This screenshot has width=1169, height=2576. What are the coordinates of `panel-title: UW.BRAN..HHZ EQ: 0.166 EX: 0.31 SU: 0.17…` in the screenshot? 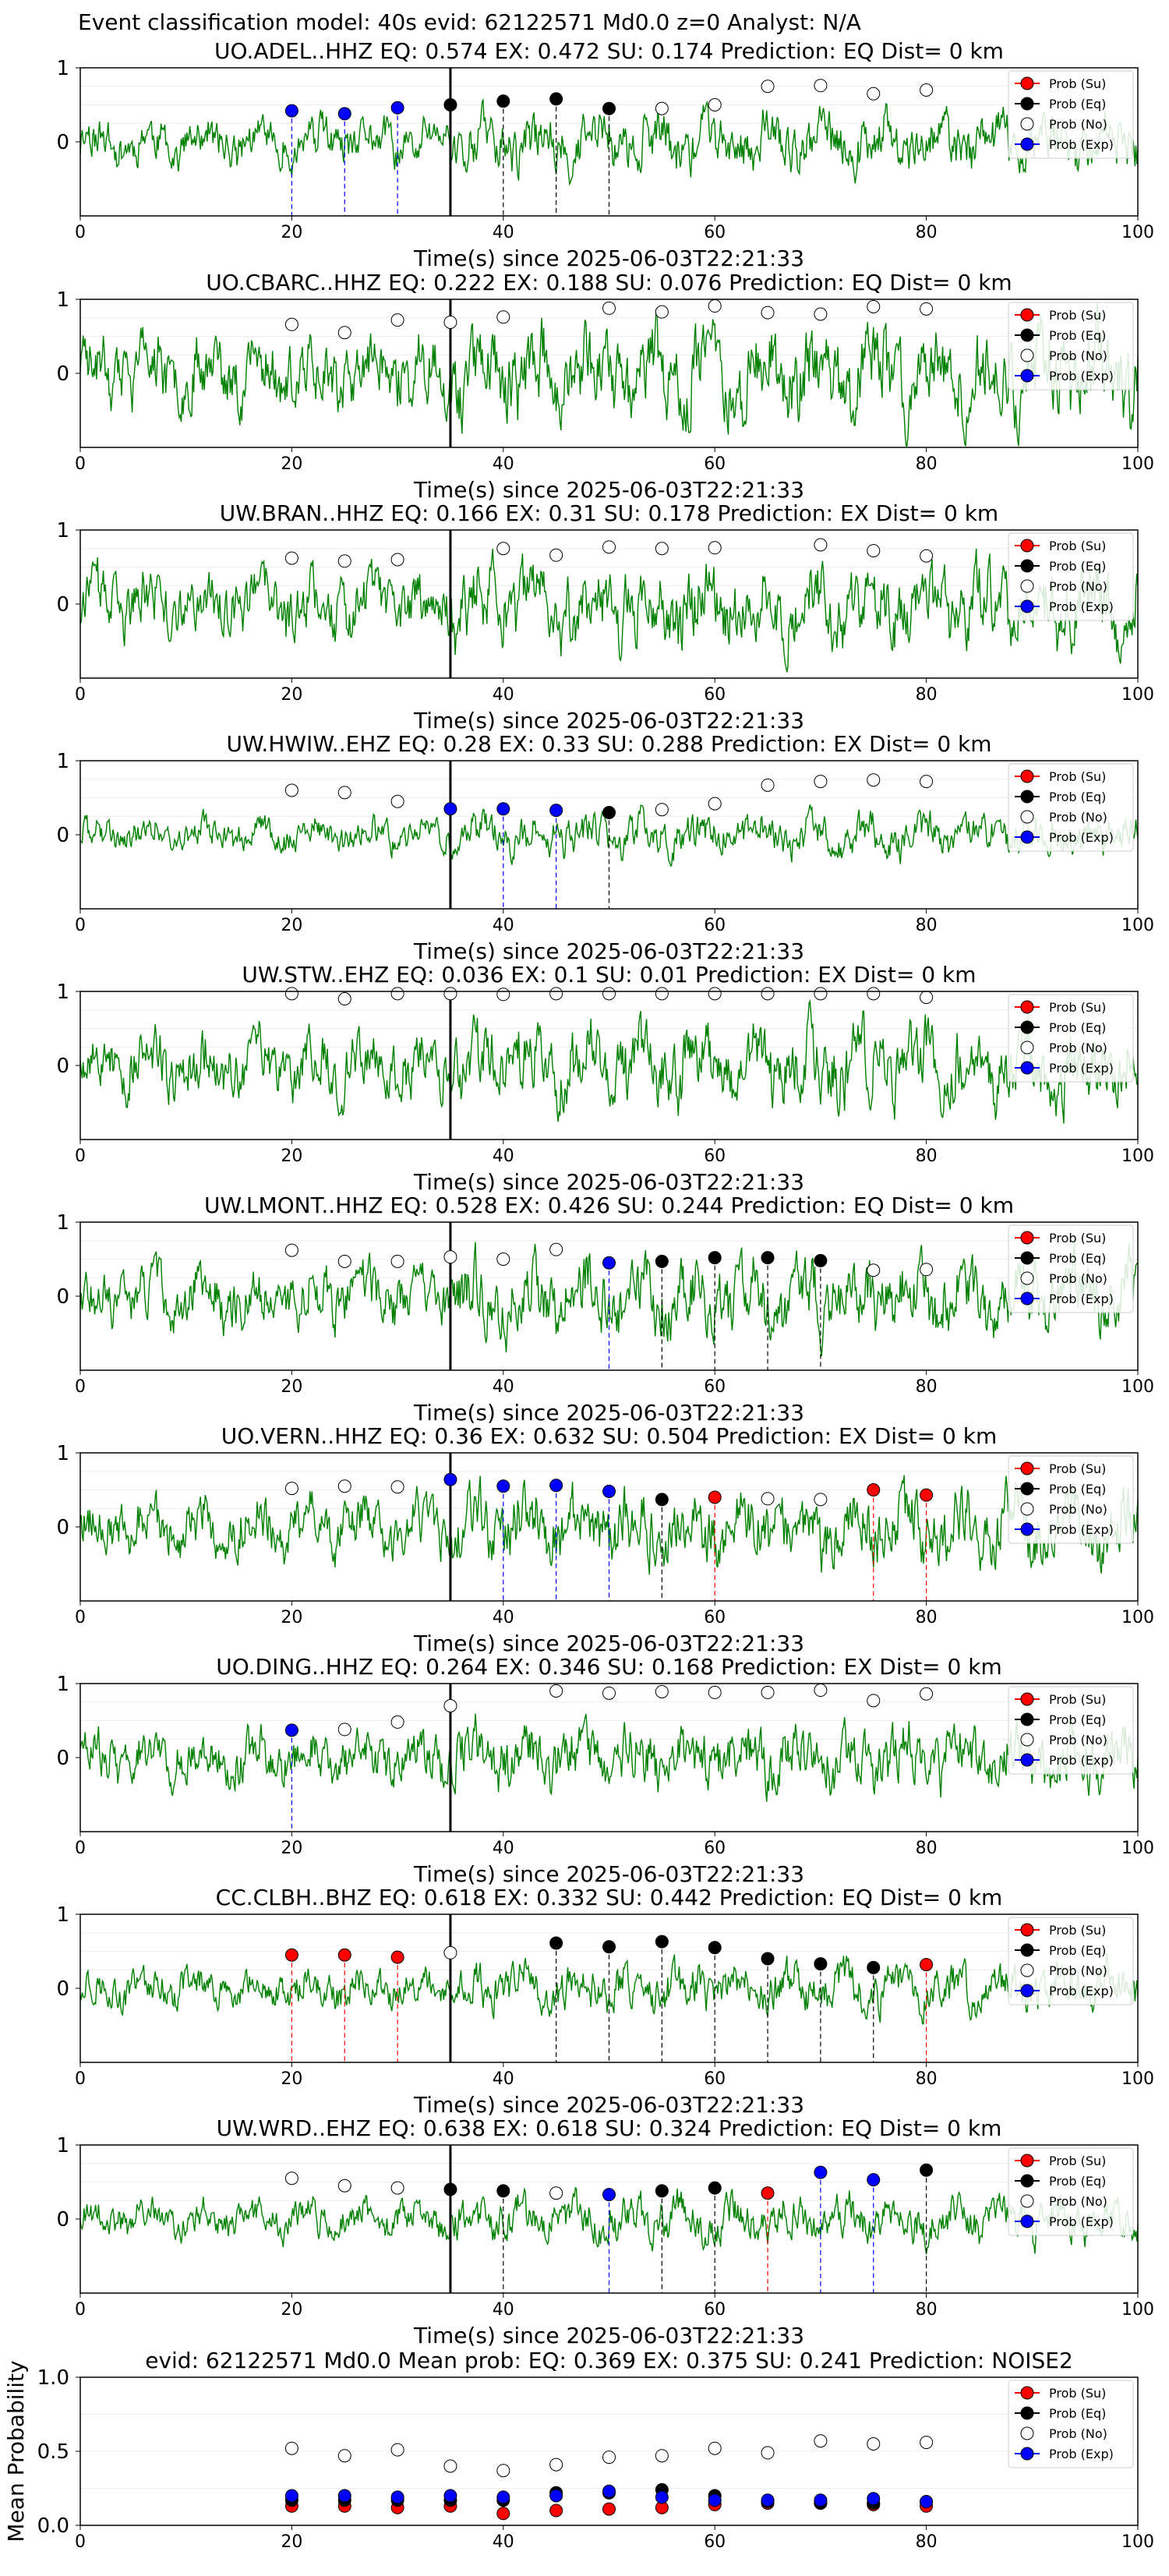 It's located at (609, 513).